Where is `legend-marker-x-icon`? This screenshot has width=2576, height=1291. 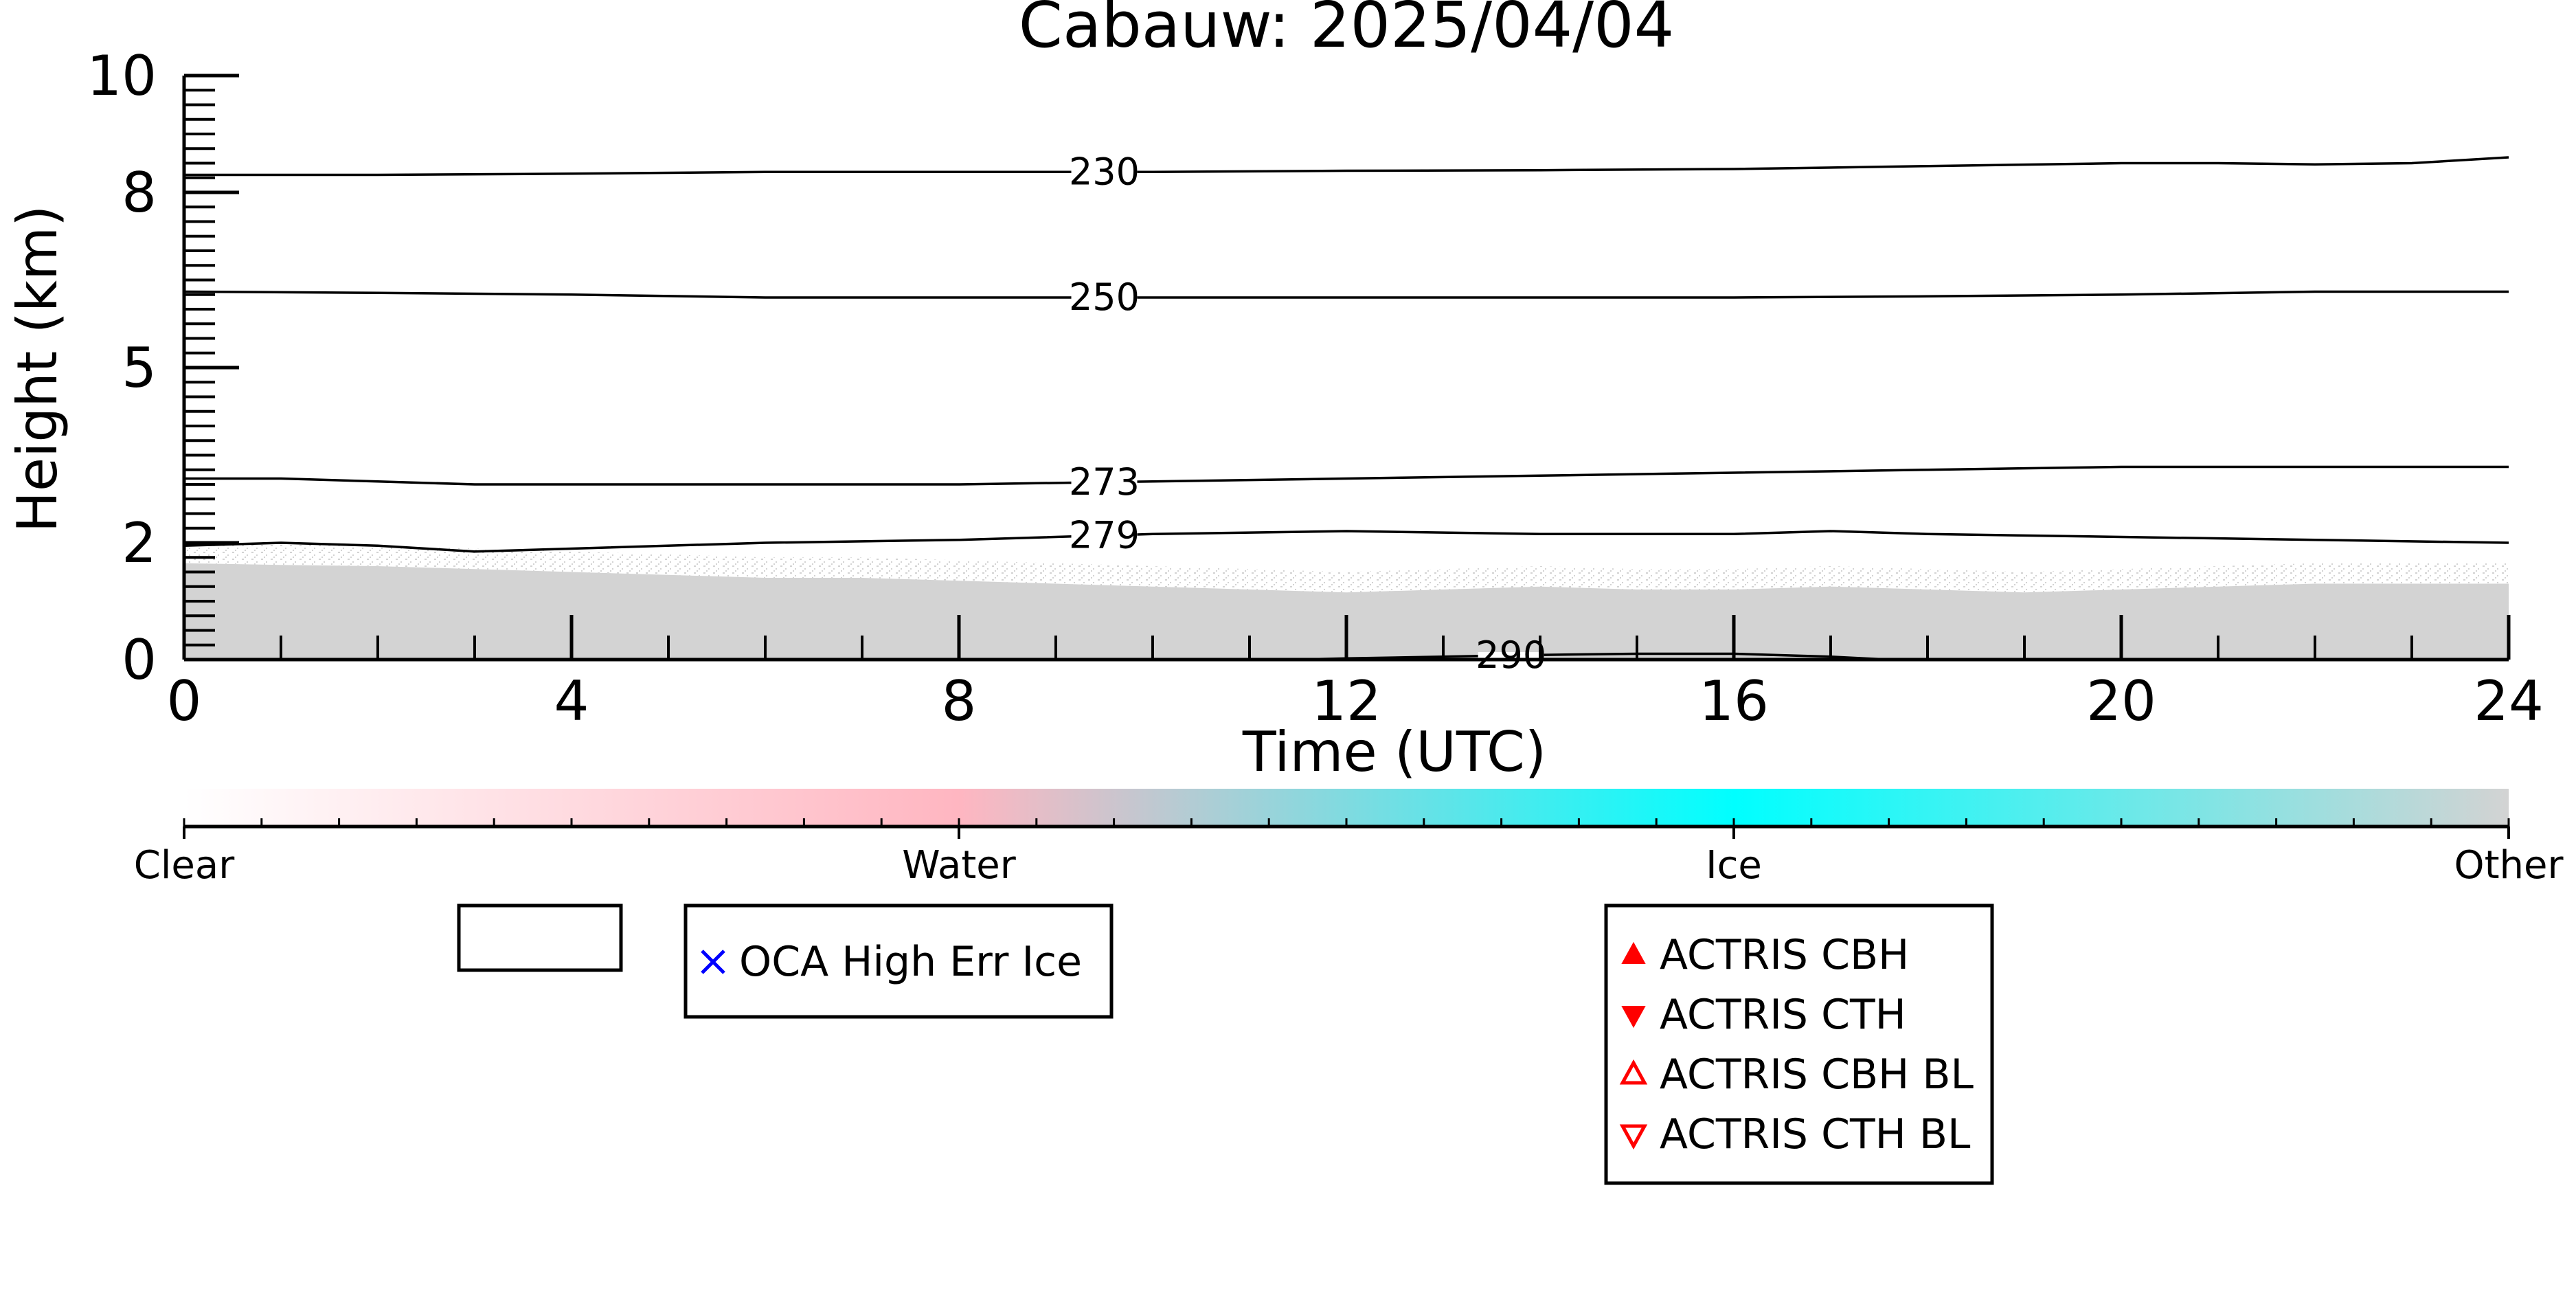
legend-marker-x-icon is located at coordinates (713, 962).